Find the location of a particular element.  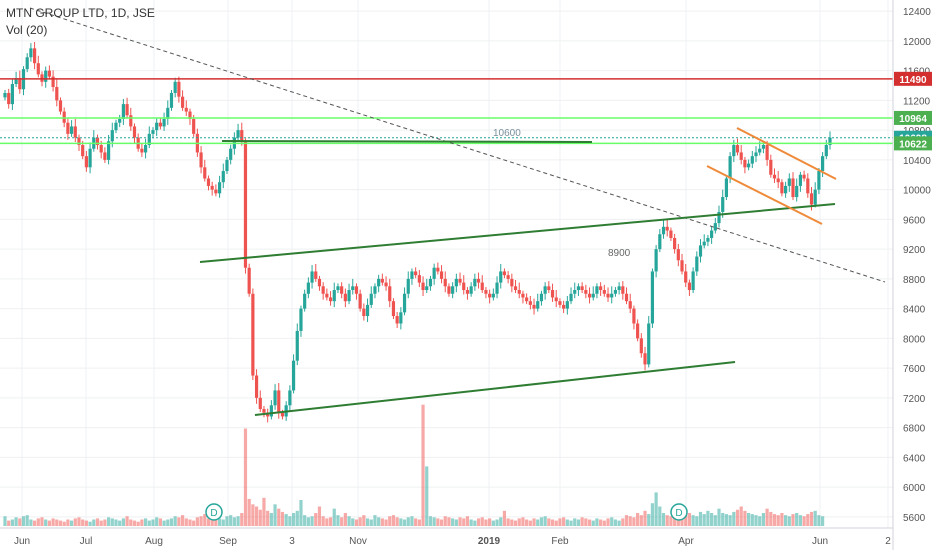

price-label: 10622 is located at coordinates (913, 143).